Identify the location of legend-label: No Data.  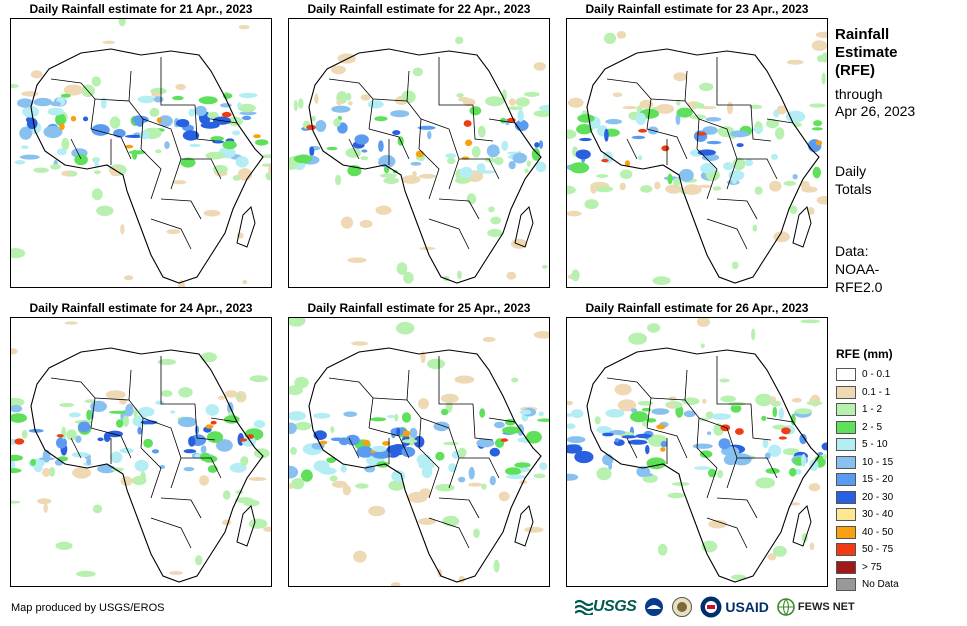
(880, 584).